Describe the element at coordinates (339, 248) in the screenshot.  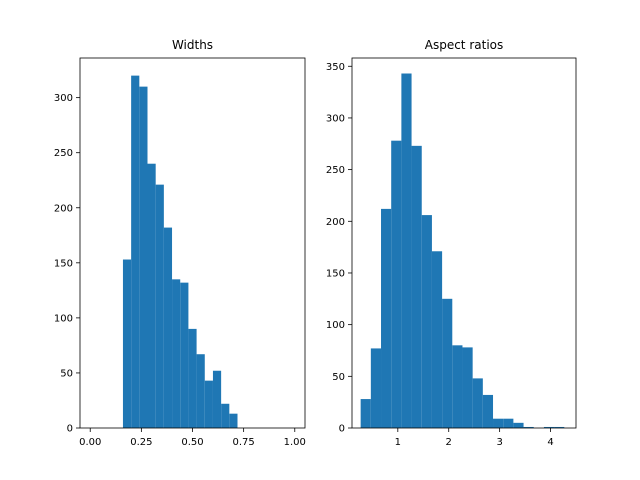
I see `y-axis: 0 50 100 150 200 250 300 350` at that location.